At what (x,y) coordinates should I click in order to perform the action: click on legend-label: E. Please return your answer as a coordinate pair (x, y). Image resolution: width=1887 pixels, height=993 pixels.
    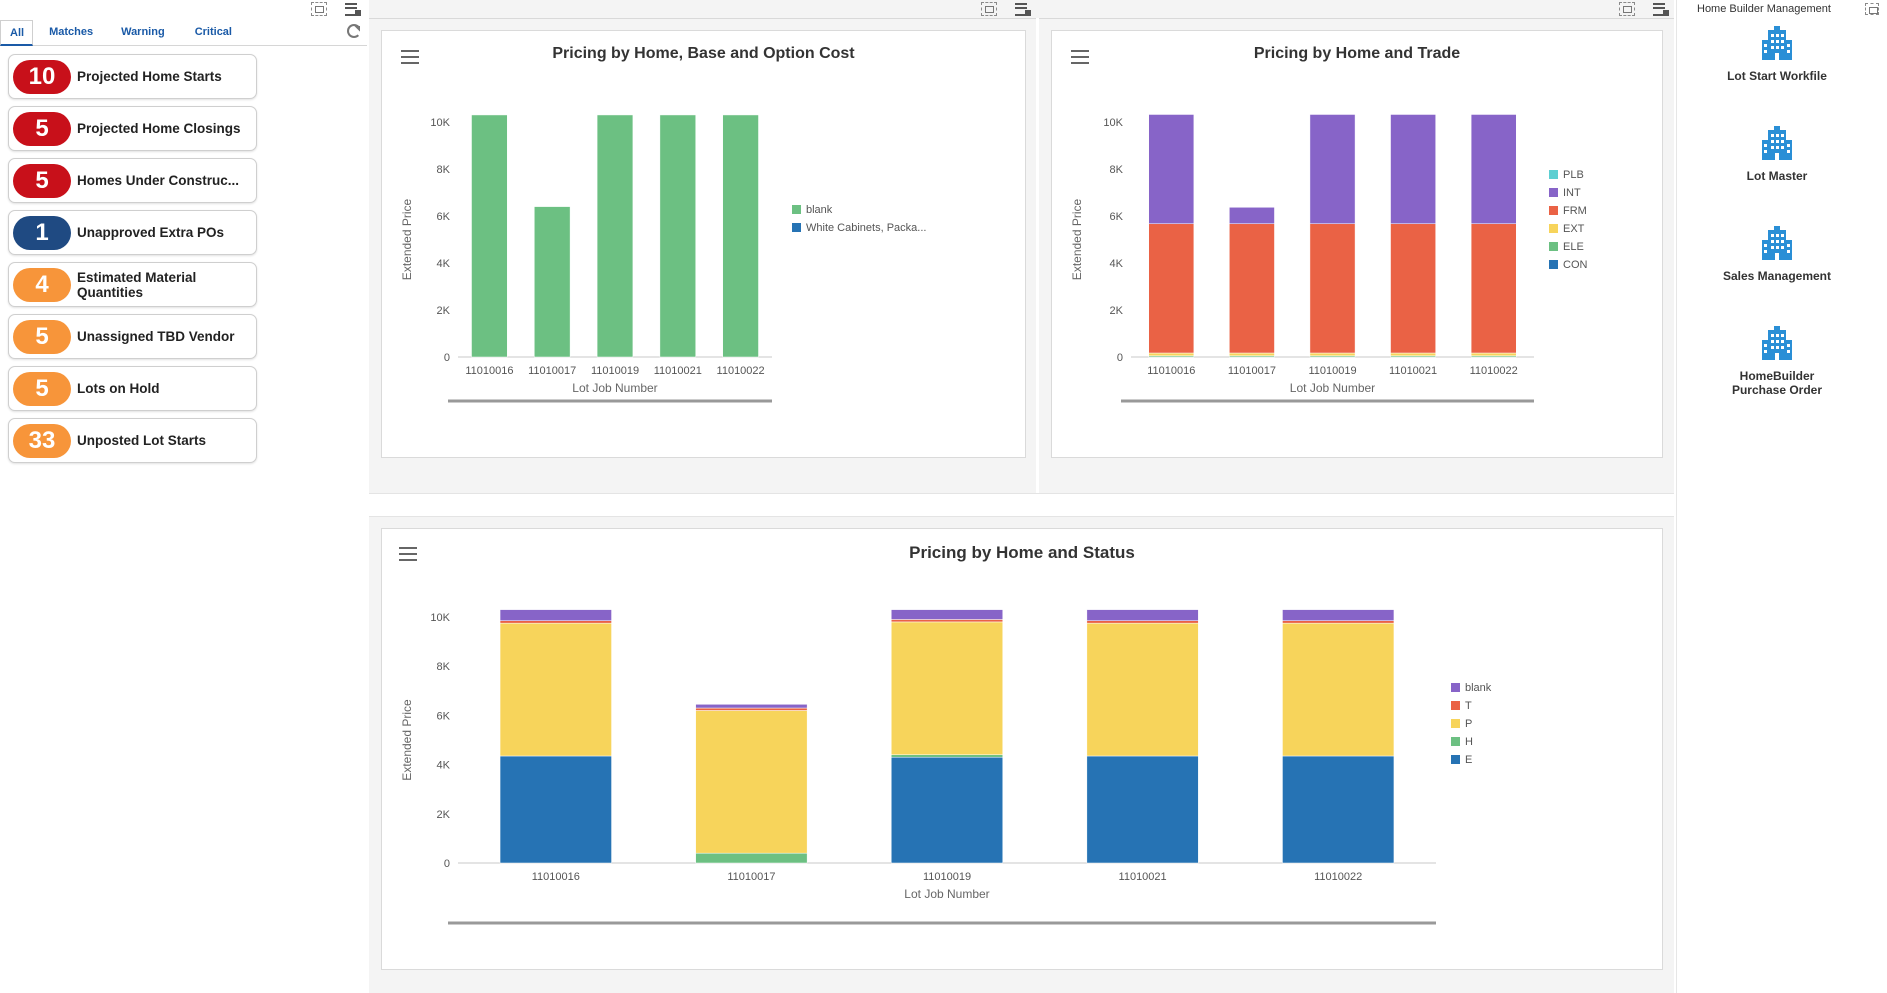
    Looking at the image, I should click on (1468, 760).